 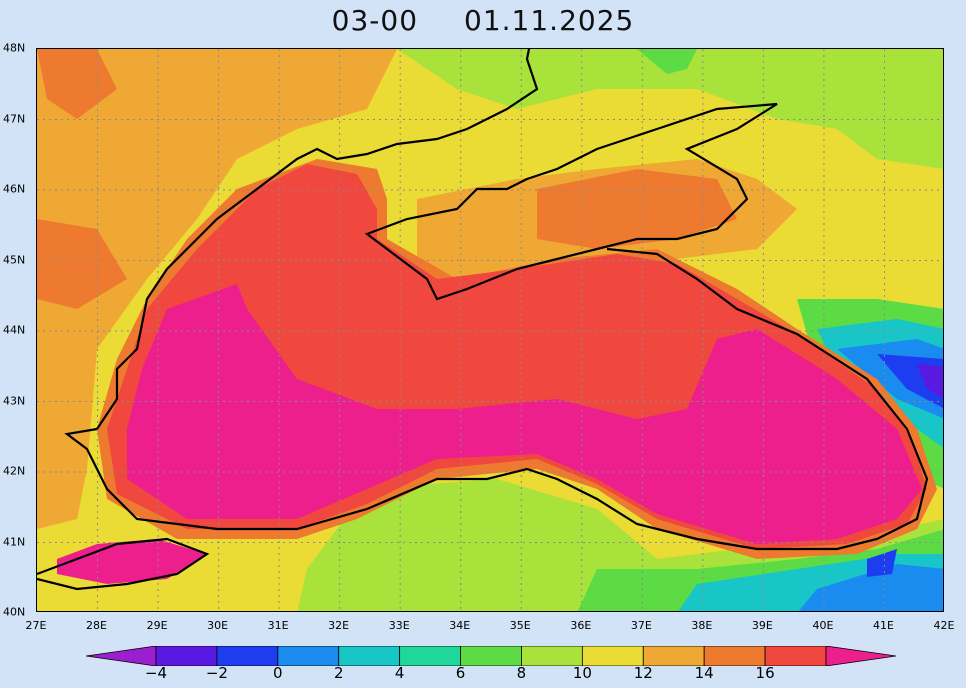 What do you see at coordinates (121, 656) in the screenshot?
I see `colorbar-min-arrow` at bounding box center [121, 656].